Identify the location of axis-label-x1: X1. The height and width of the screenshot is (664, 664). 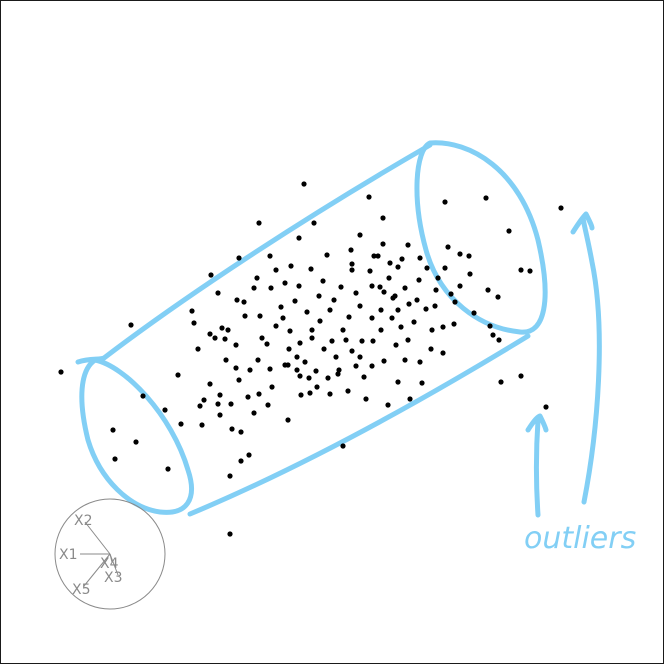
(68, 555).